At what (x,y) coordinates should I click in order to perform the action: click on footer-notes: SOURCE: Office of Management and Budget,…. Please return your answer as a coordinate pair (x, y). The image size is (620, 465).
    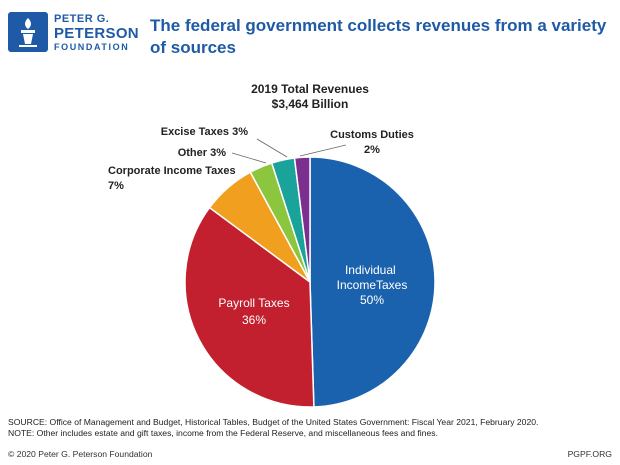
    Looking at the image, I should click on (308, 428).